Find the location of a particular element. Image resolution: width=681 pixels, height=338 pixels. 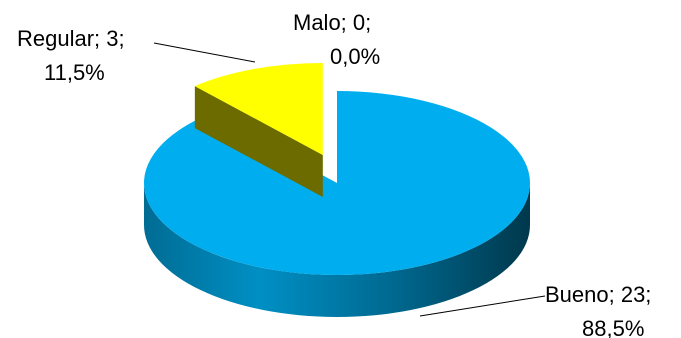

data-label-bueno-line2: 88,5% is located at coordinates (613, 327).